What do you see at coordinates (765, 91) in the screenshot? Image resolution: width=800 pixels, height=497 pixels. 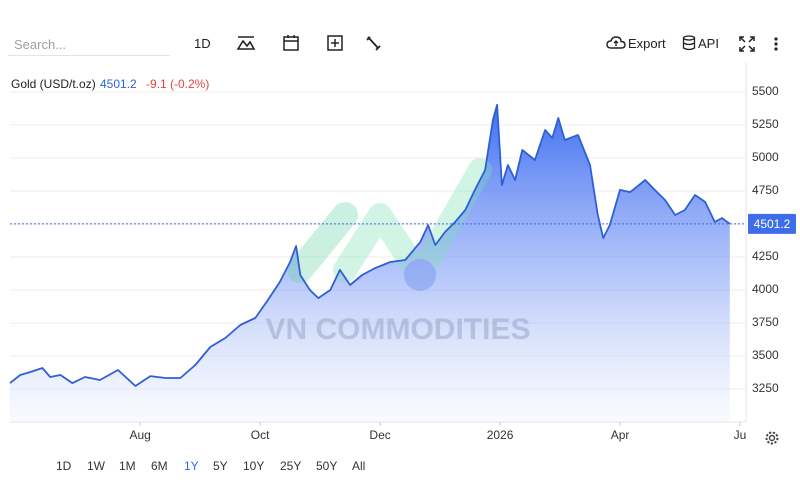 I see `y-tick-label: 5500` at bounding box center [765, 91].